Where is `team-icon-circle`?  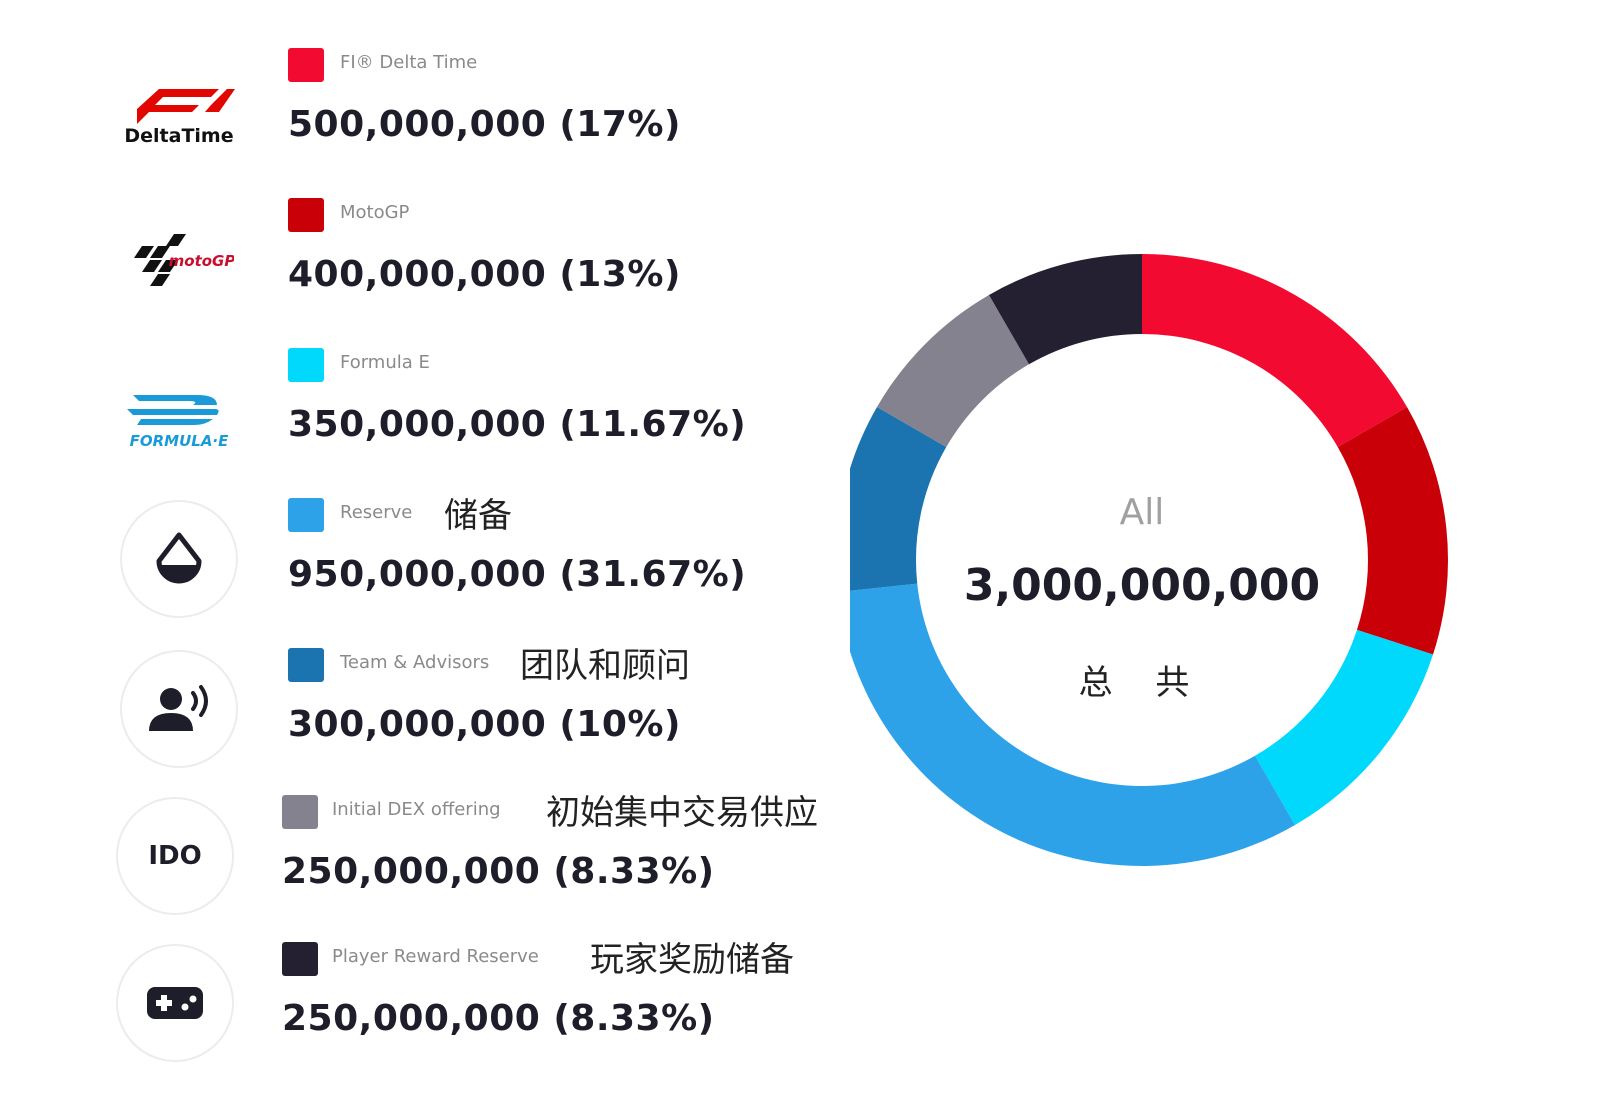 team-icon-circle is located at coordinates (179, 709).